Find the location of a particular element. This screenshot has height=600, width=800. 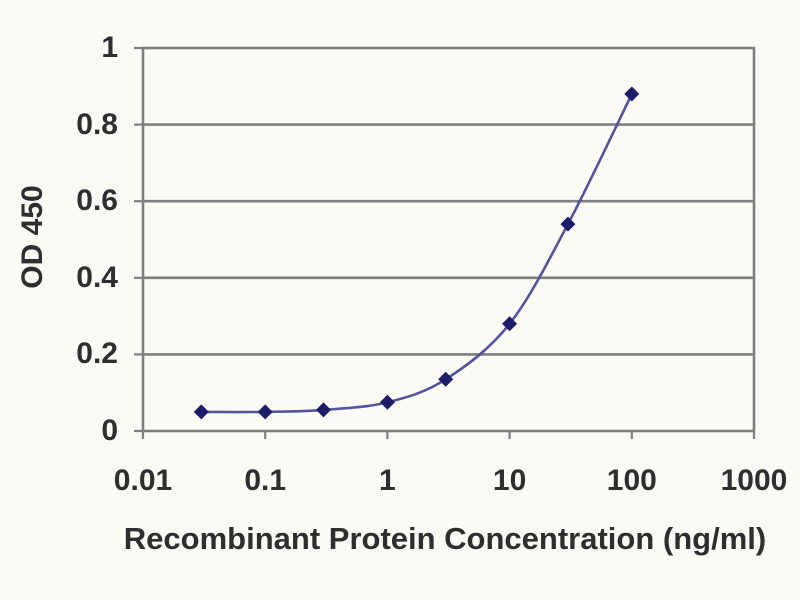

y-tick-label: 0 is located at coordinates (109, 430).